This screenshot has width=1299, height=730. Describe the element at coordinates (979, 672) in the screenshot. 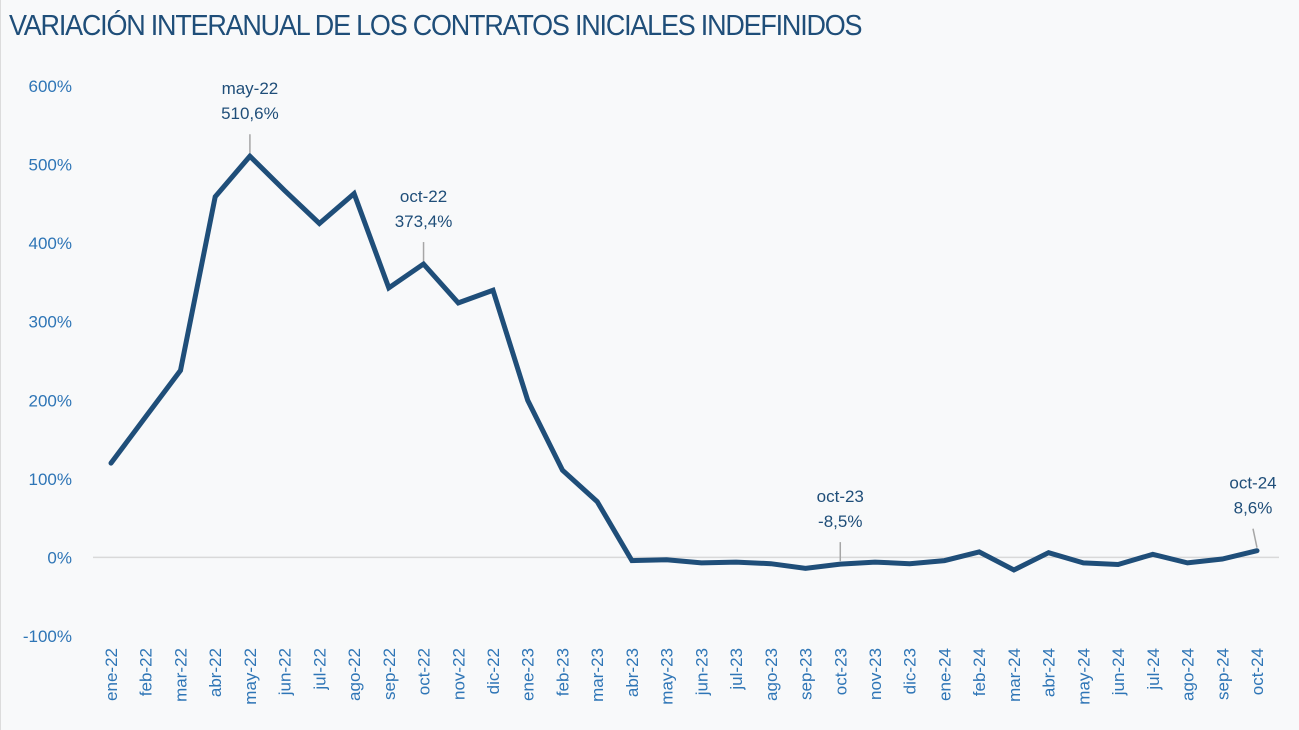

I see `x-tick-label: feb-24` at that location.